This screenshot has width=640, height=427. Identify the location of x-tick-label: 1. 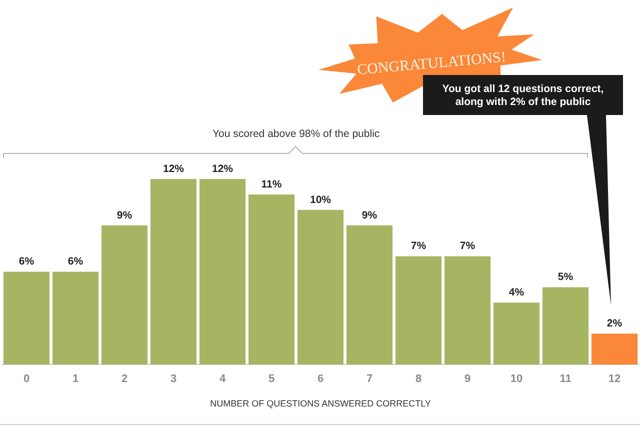
(75, 379).